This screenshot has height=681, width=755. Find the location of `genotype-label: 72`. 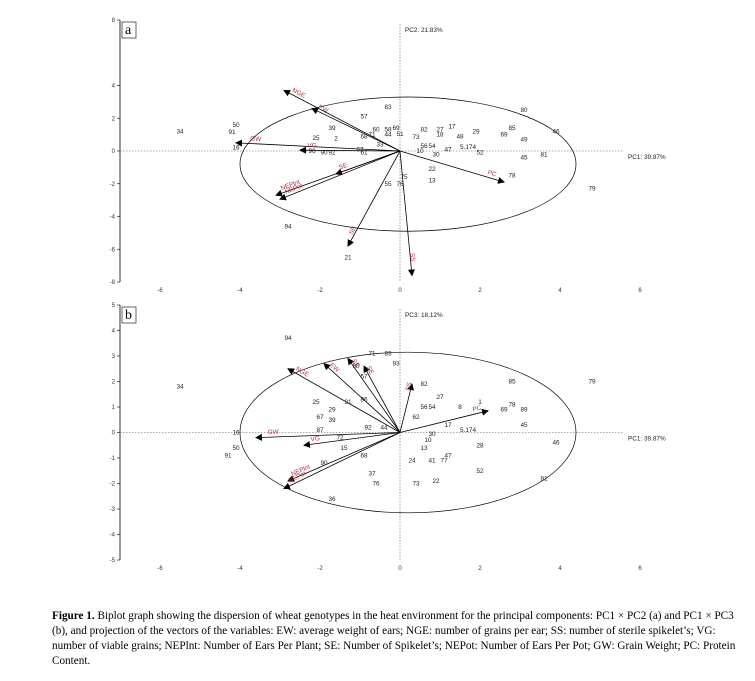

genotype-label: 72 is located at coordinates (340, 438).